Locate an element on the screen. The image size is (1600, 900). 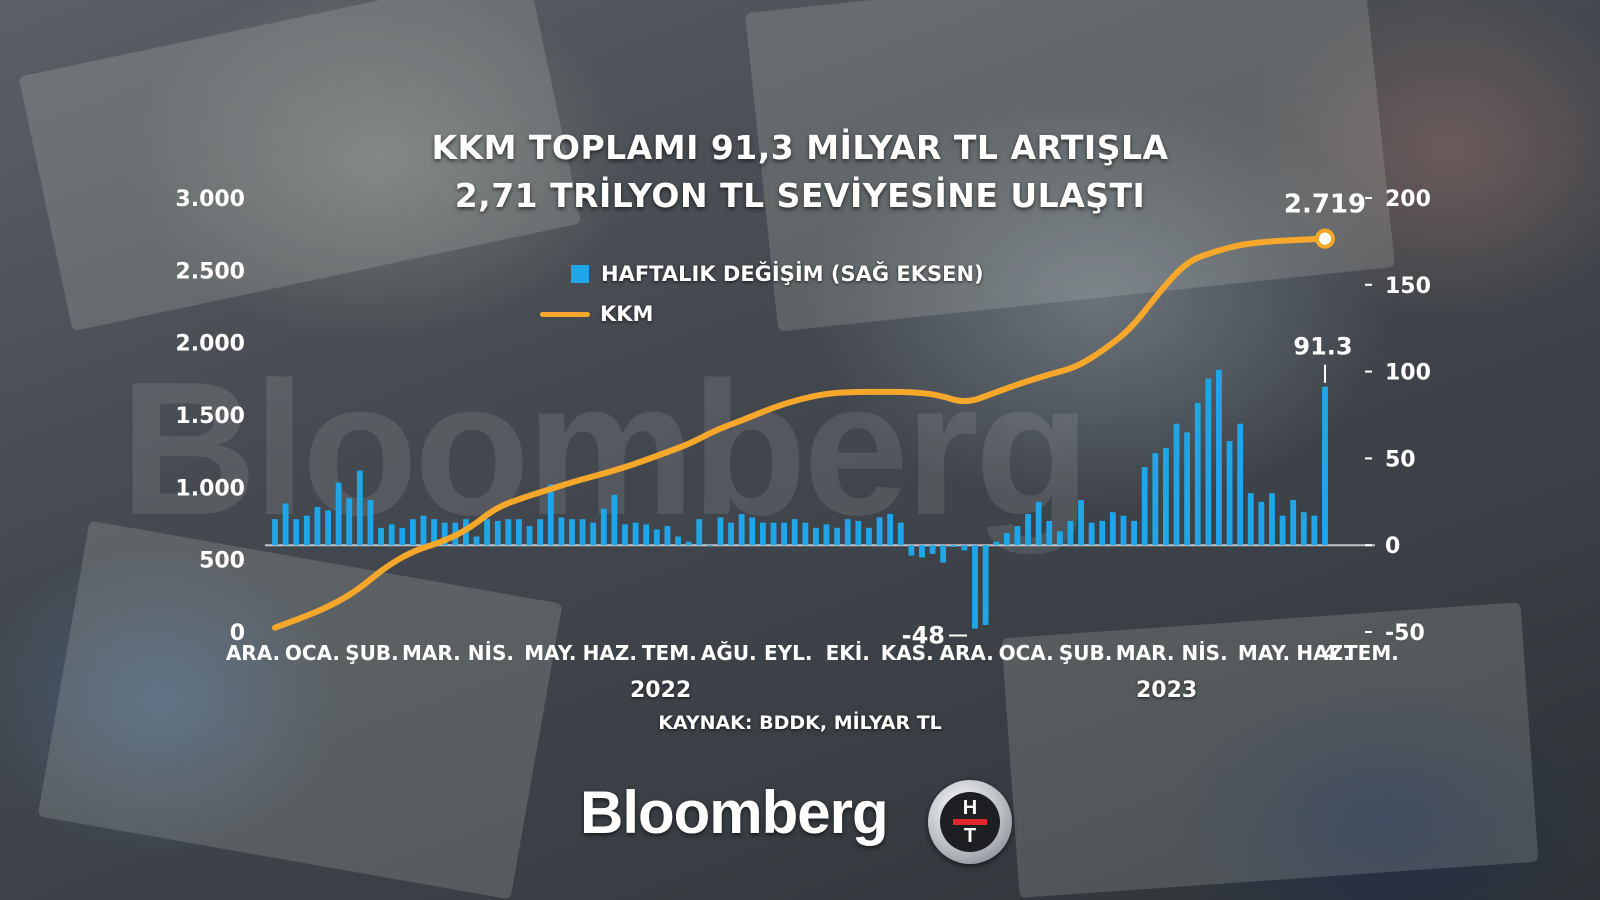
left-axis-tick-label: 1.000 is located at coordinates (210, 488).